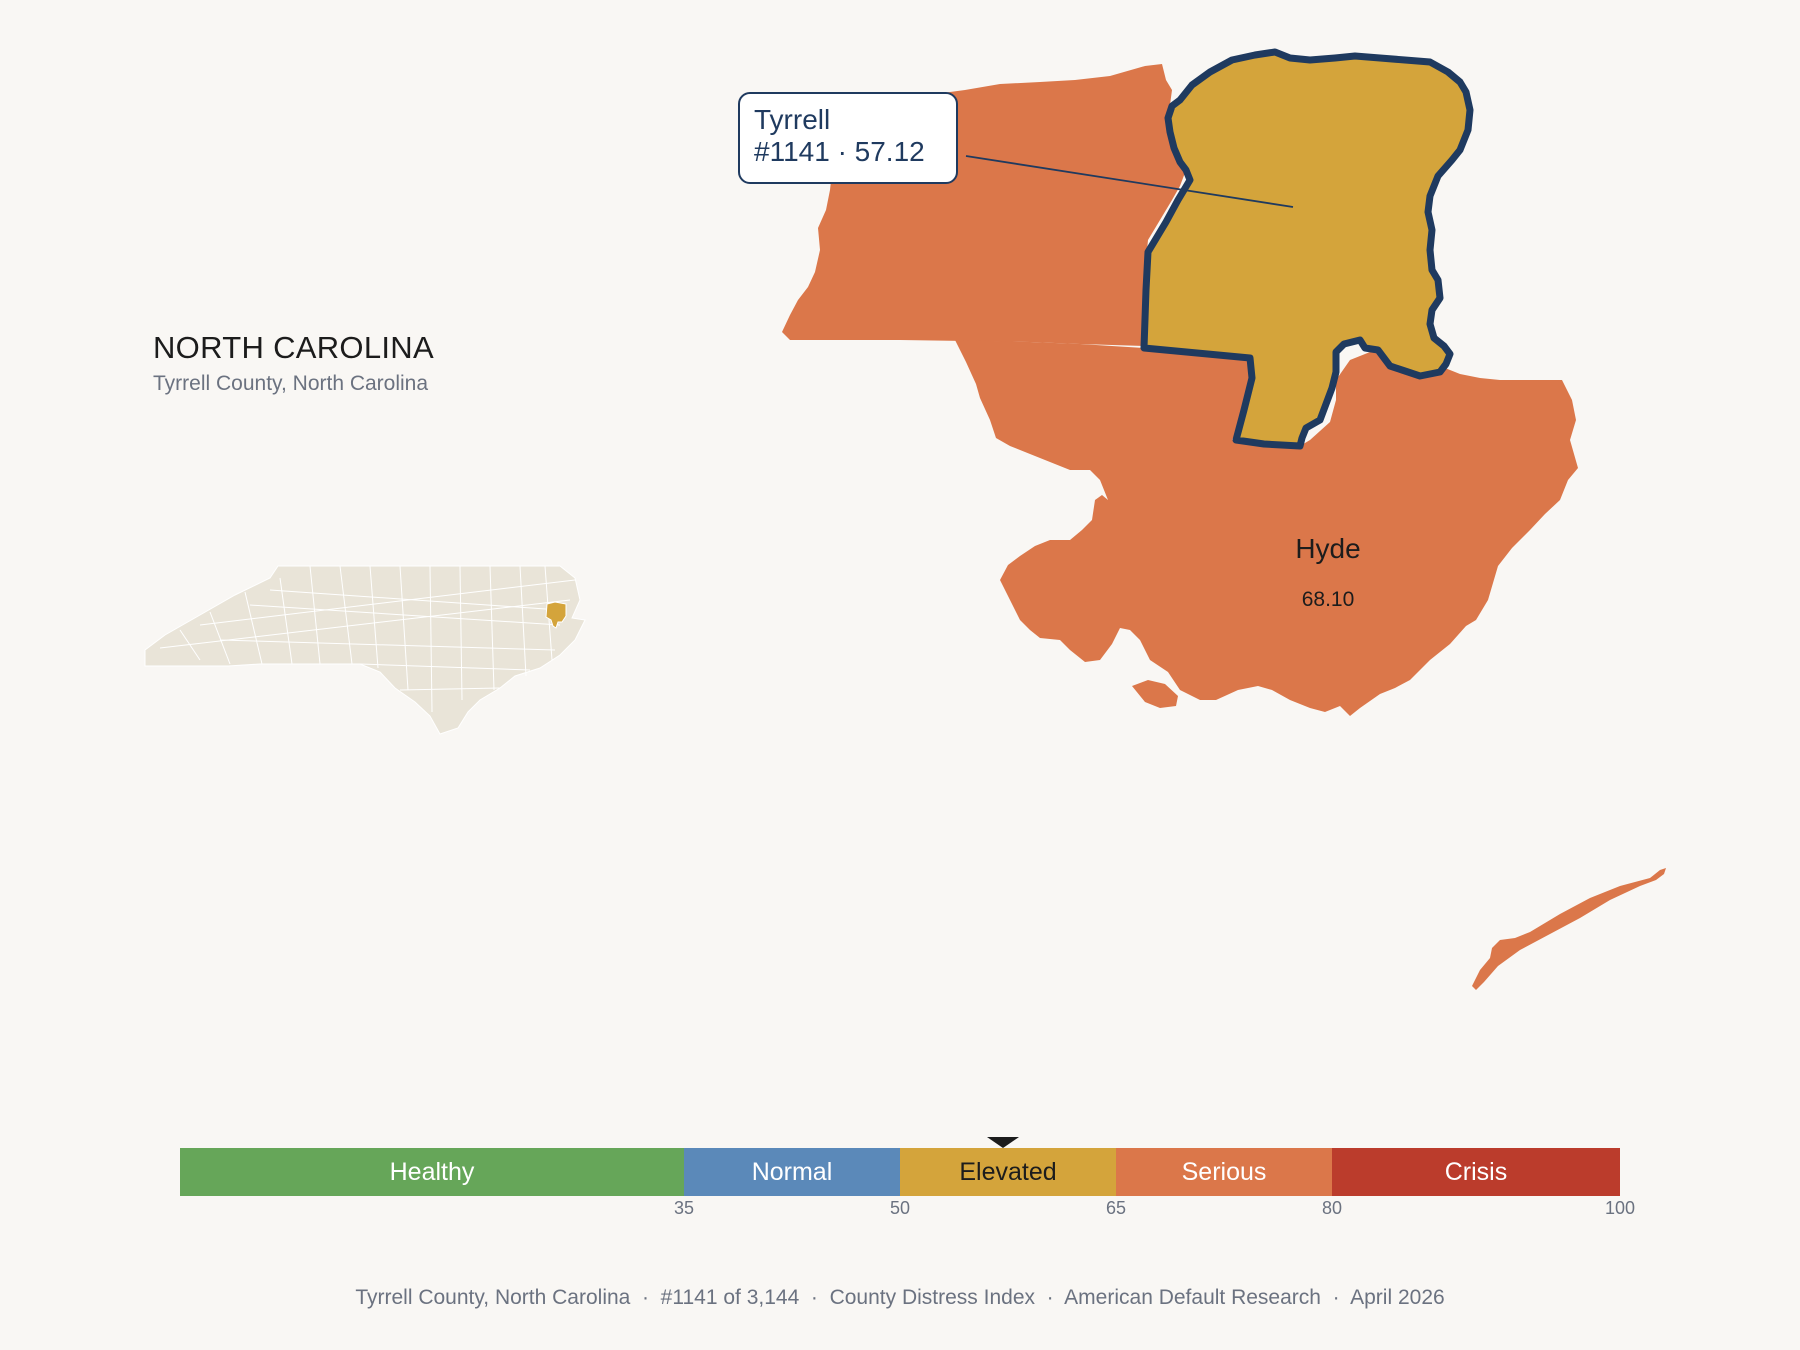  Describe the element at coordinates (1116, 1208) in the screenshot. I see `legend-tick-label: 65` at that location.